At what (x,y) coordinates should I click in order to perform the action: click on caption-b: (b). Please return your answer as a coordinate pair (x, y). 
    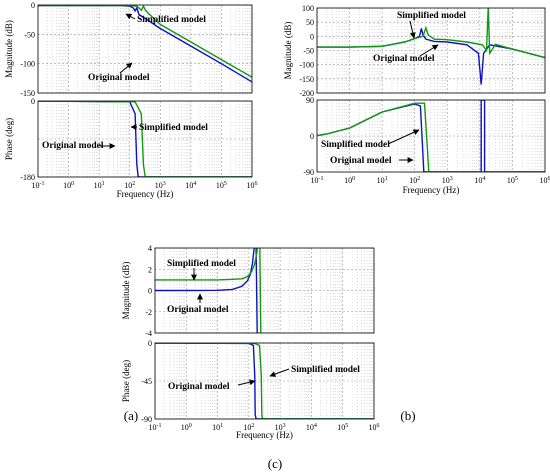
    Looking at the image, I should click on (407, 415).